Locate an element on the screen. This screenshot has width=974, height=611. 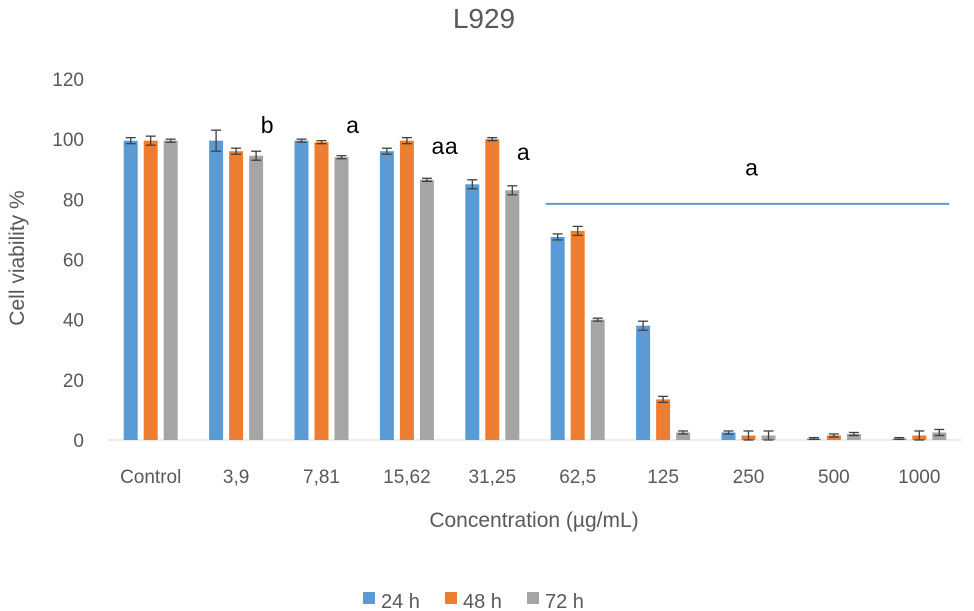
x-tick-label: 15,62 is located at coordinates (407, 477).